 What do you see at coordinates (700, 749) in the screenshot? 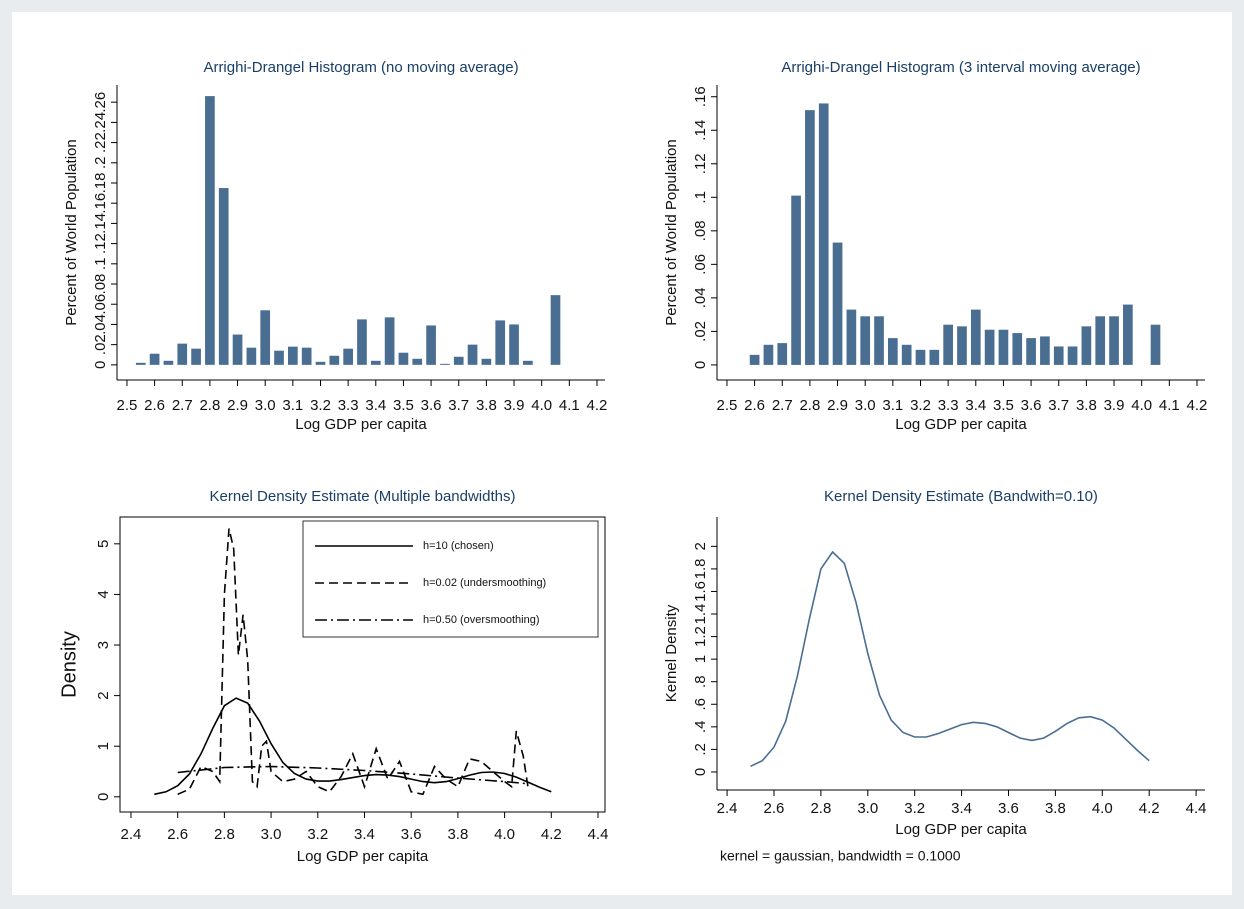
I see `y-tick-label: .2` at bounding box center [700, 749].